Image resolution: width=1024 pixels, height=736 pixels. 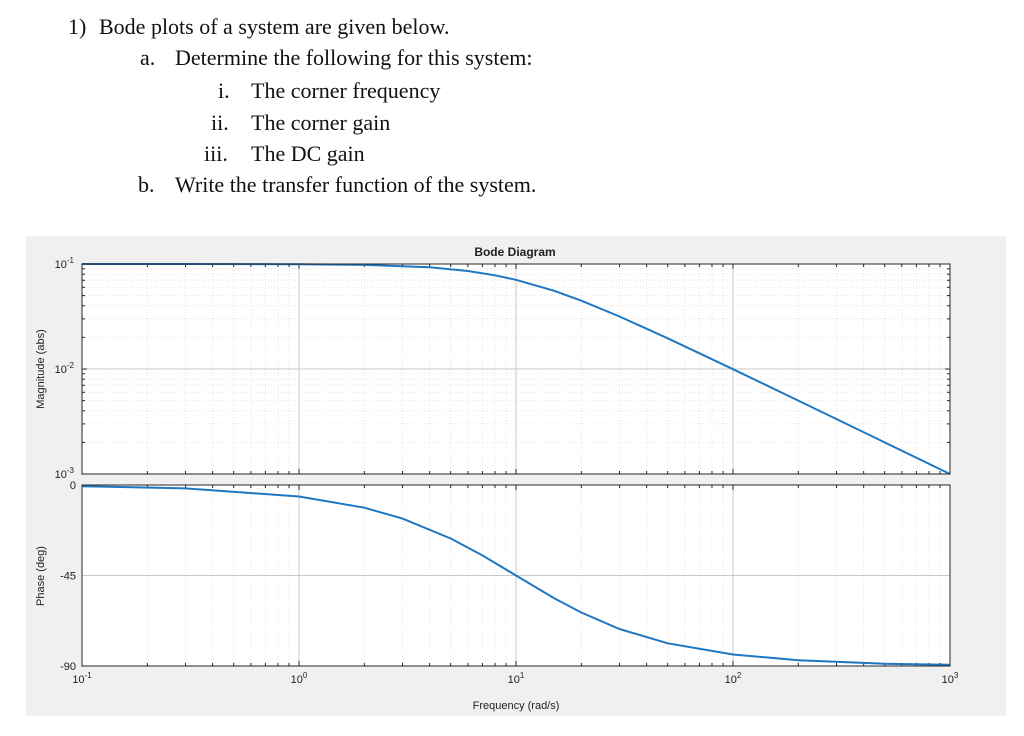 What do you see at coordinates (216, 153) in the screenshot?
I see `item-iii-label: iii.` at bounding box center [216, 153].